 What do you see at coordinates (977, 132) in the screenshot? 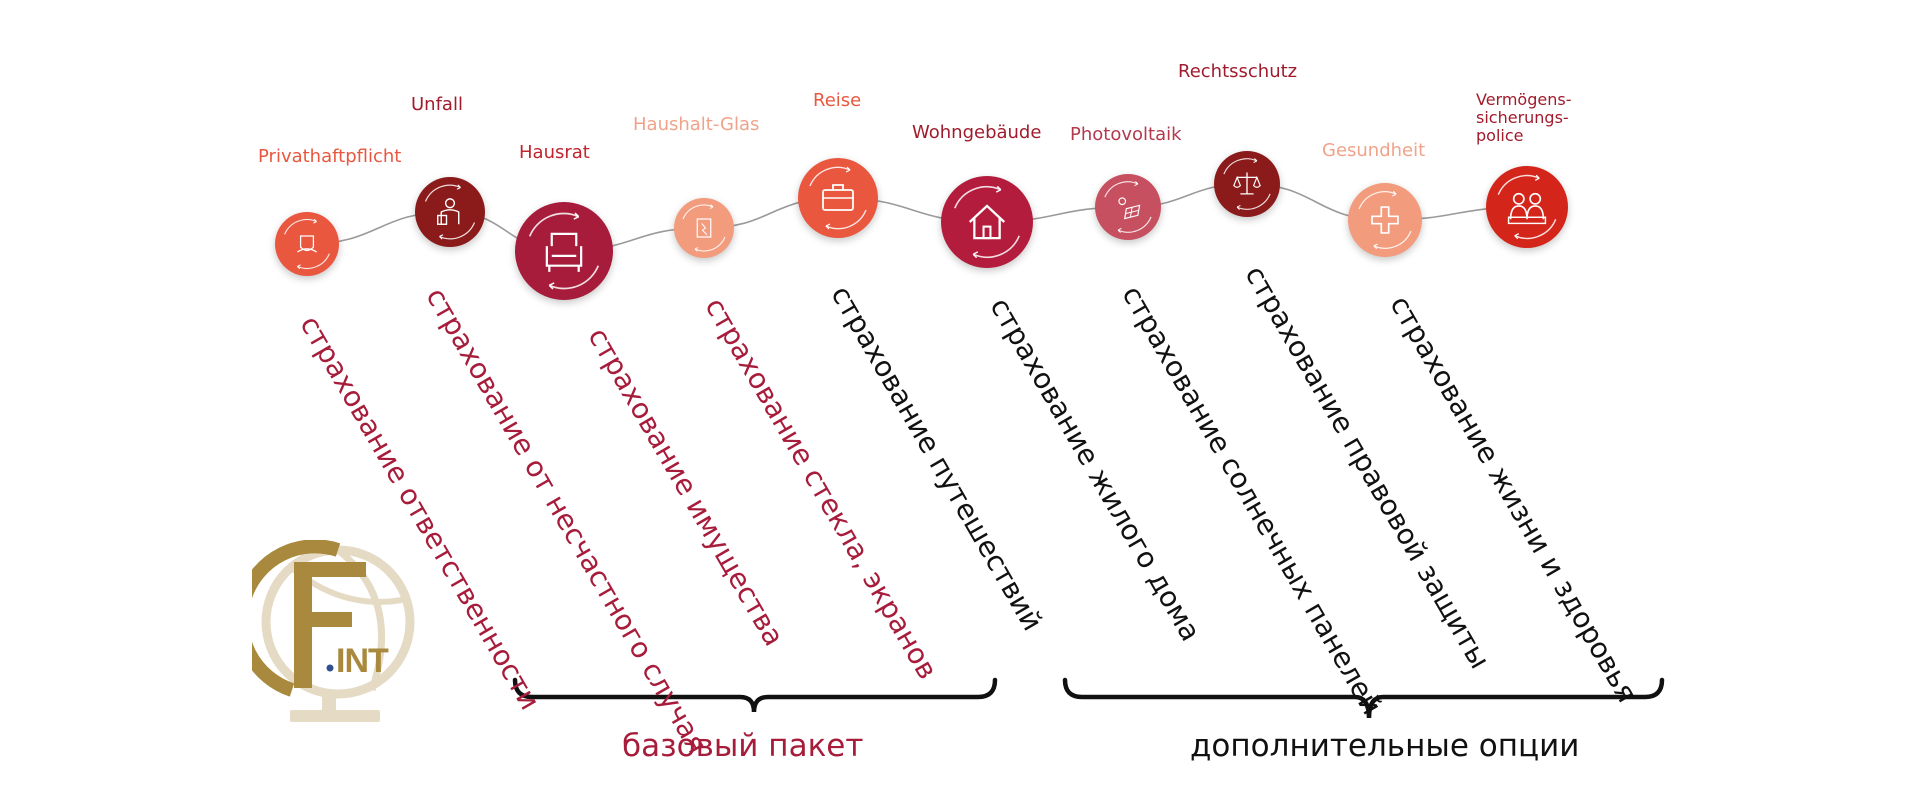
I see `item-title-5: Wohngebäude` at bounding box center [977, 132].